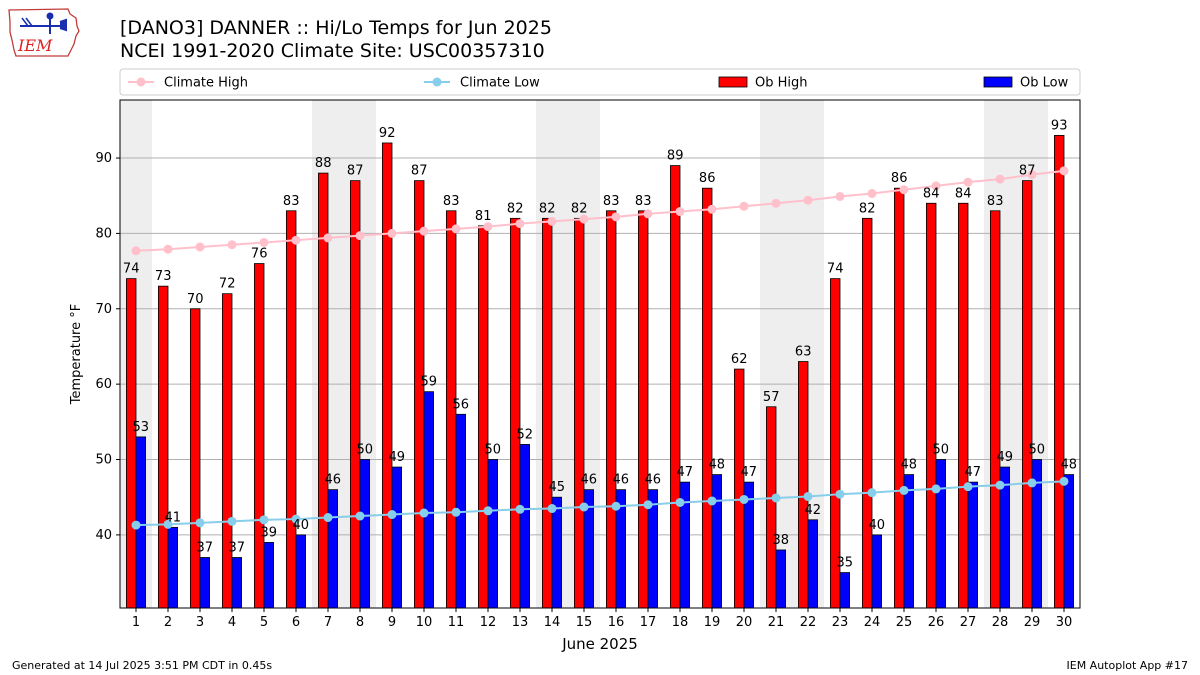 Image resolution: width=1200 pixels, height=675 pixels. I want to click on x-tick-label: 17, so click(648, 622).